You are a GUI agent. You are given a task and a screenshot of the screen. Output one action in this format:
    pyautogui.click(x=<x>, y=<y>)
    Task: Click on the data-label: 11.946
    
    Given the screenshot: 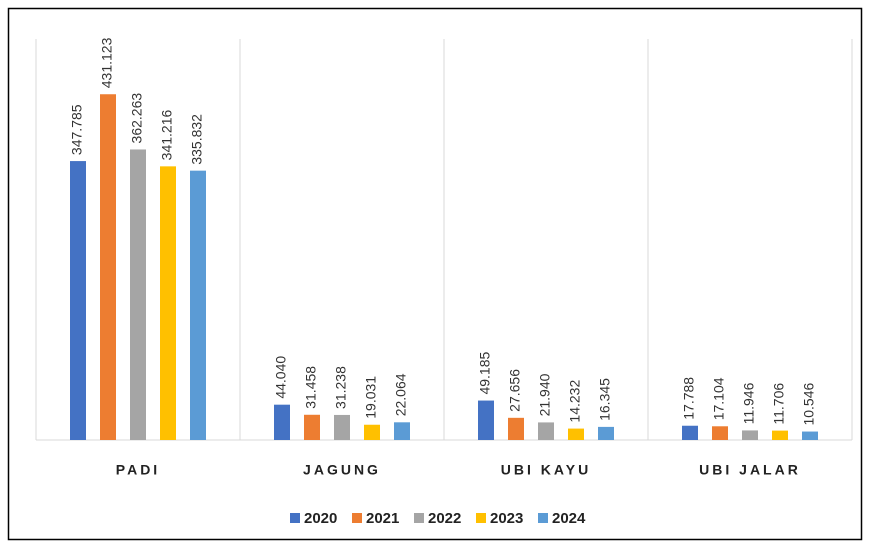 What is the action you would take?
    pyautogui.click(x=749, y=403)
    